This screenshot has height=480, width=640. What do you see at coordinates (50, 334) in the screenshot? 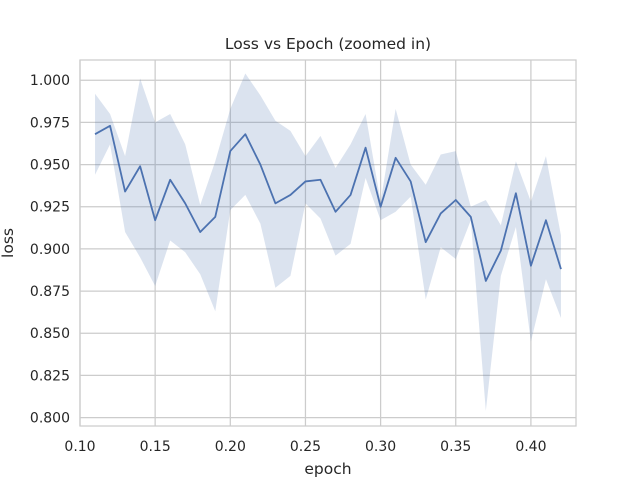
I see `y-tick-label: 0.850` at bounding box center [50, 334].